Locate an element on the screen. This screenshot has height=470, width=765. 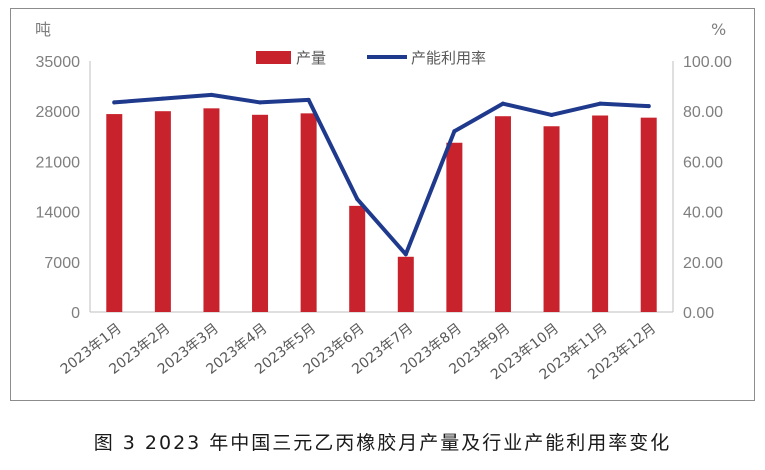
left-tick-label: 35000 is located at coordinates (58, 62).